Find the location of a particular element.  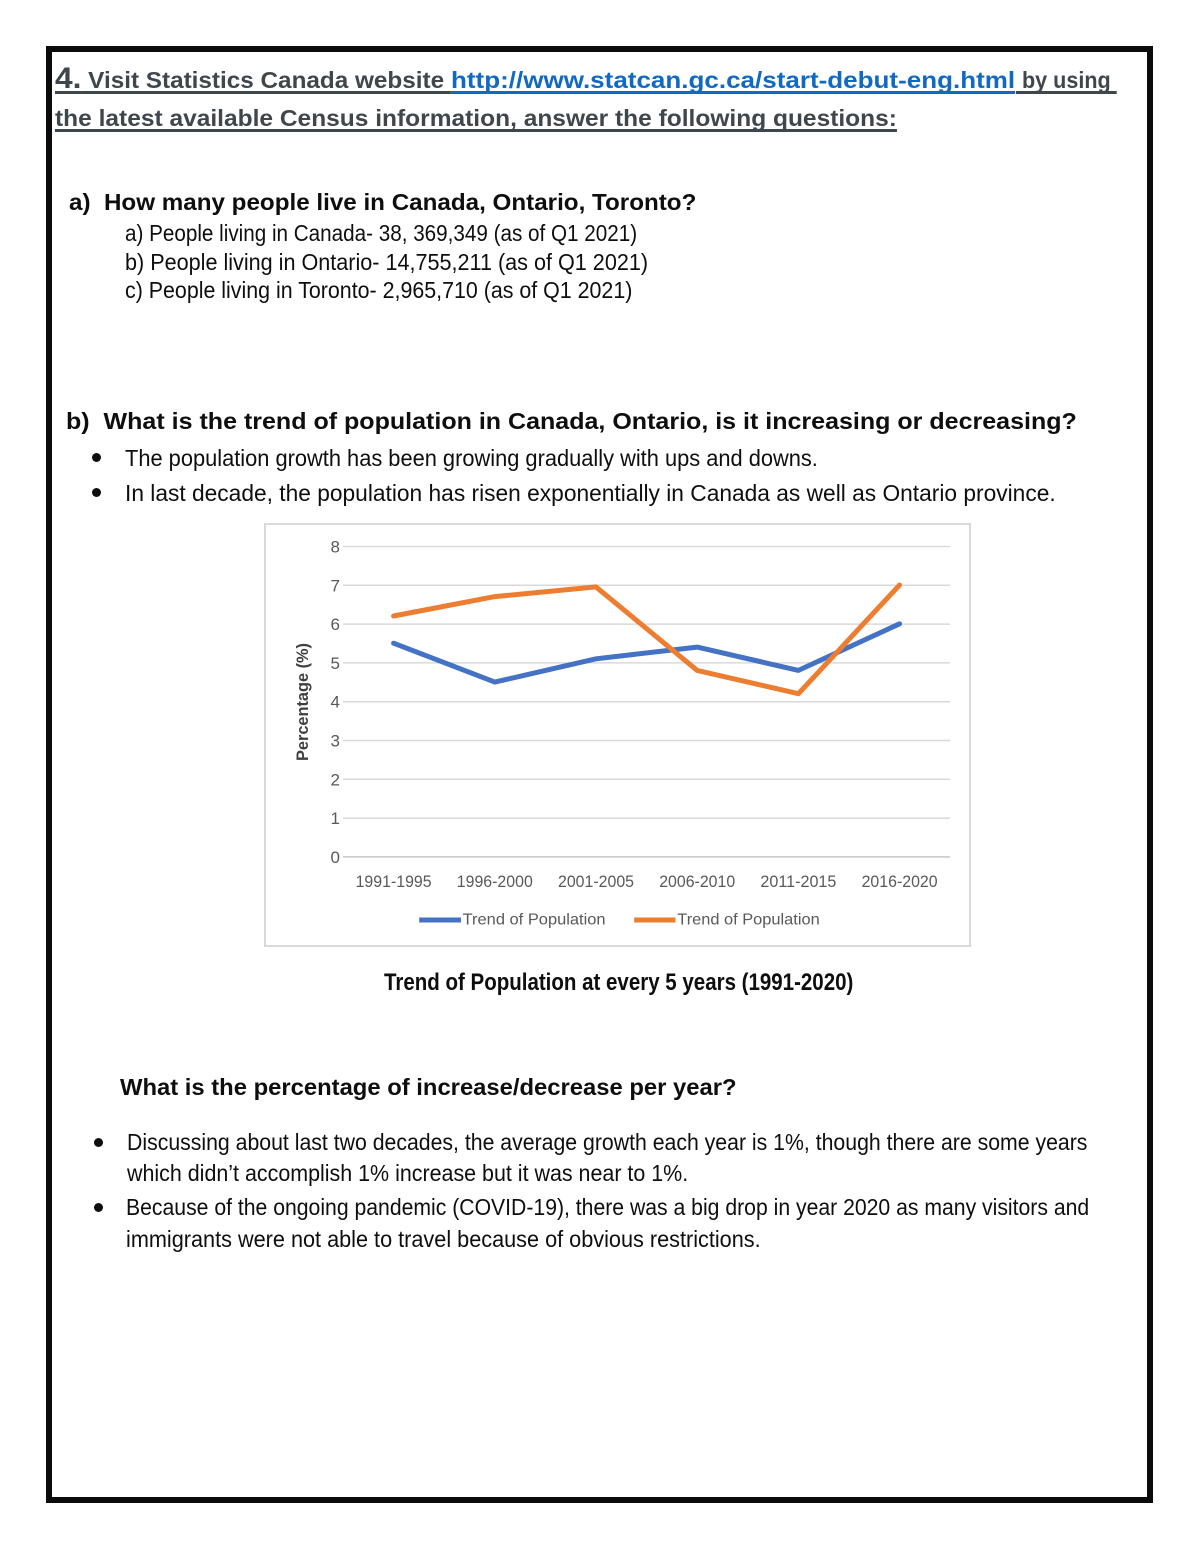

svg-text: 2006-2010 is located at coordinates (697, 881).